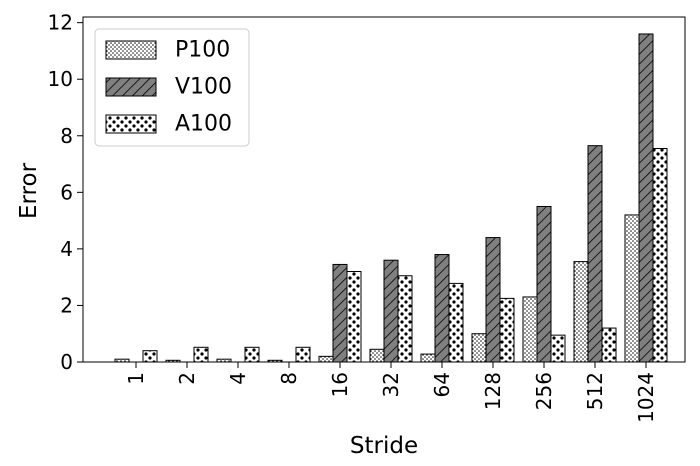  I want to click on legend-label-p100: P100, so click(202, 50).